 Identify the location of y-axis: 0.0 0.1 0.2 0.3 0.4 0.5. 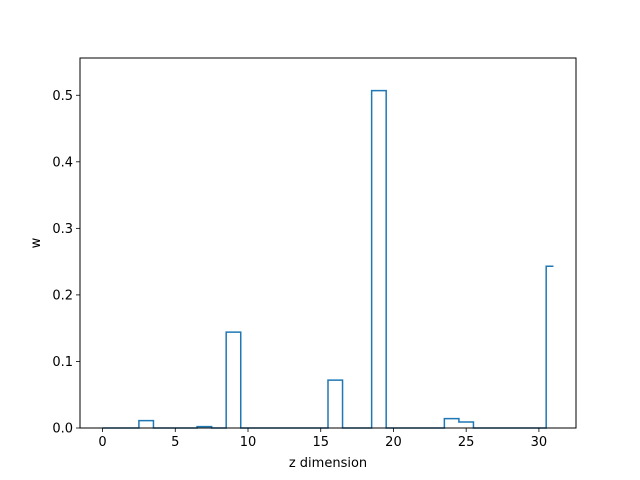
(66, 263).